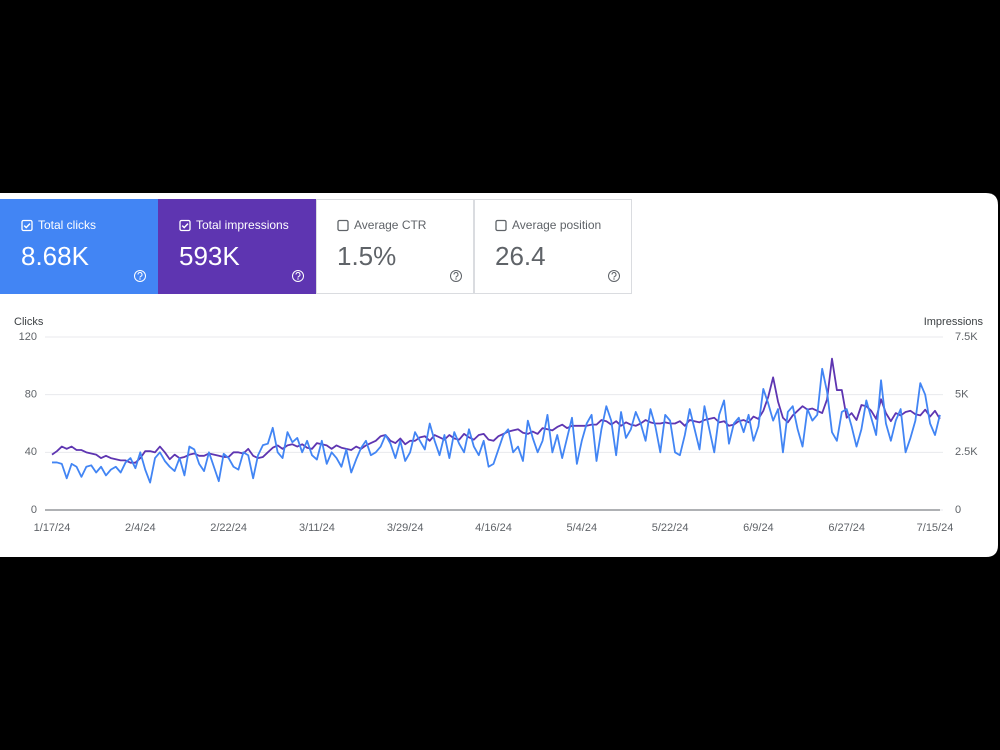 This screenshot has height=750, width=1000. What do you see at coordinates (242, 225) in the screenshot?
I see `card-label: Total impressions` at bounding box center [242, 225].